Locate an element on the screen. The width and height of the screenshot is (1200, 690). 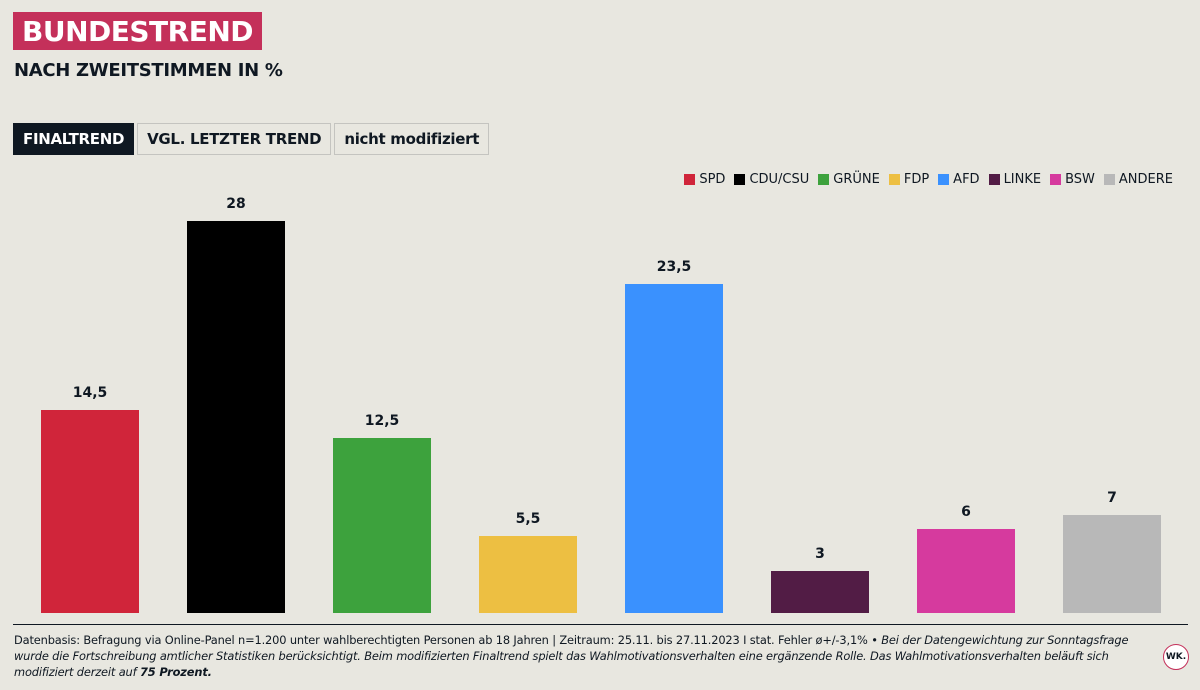
bar-value-label: 3 is located at coordinates (820, 554).